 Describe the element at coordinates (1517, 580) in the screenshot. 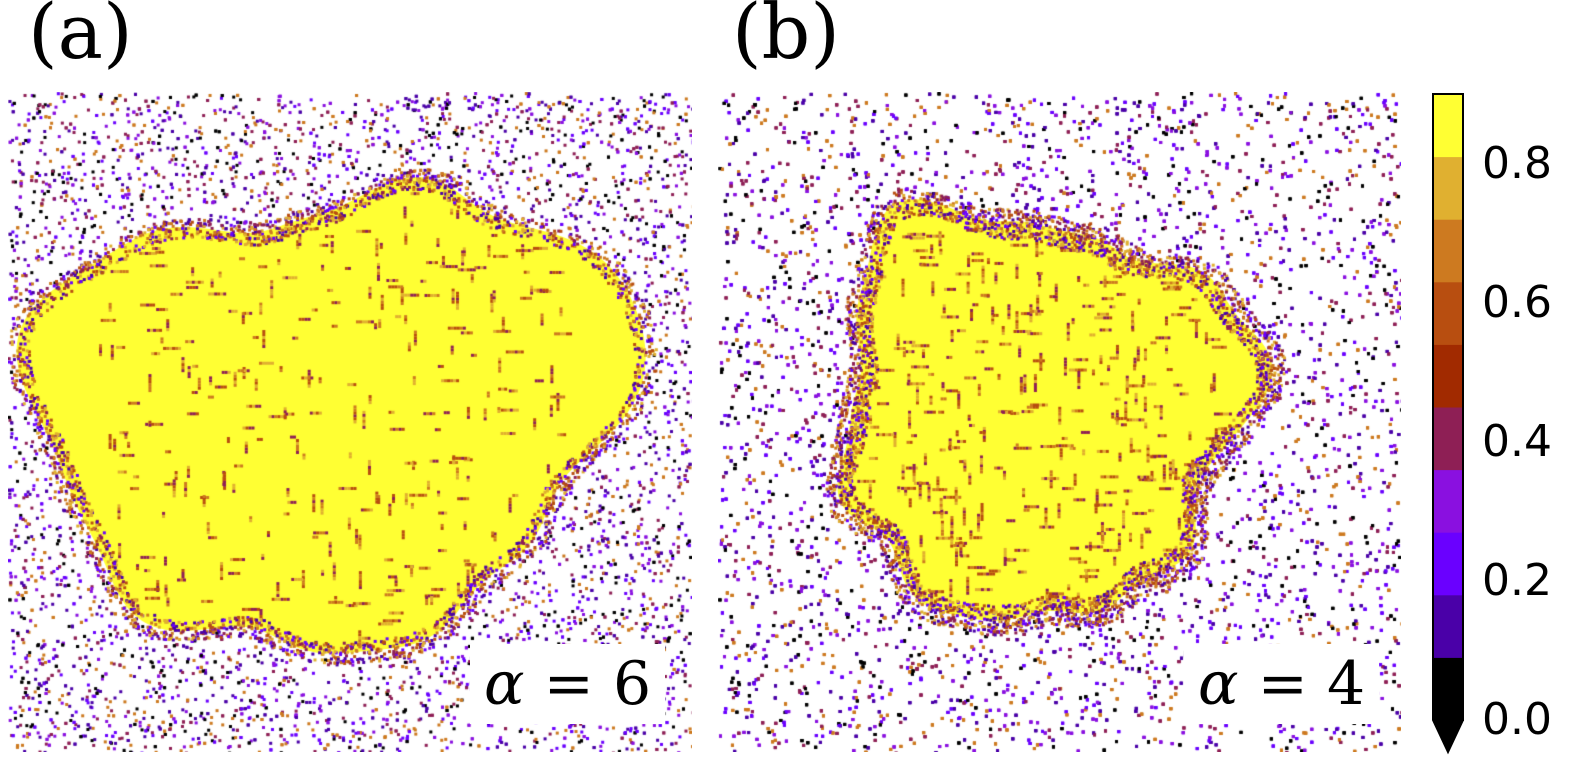

I see `colorbar-tick-label: 0.2` at that location.